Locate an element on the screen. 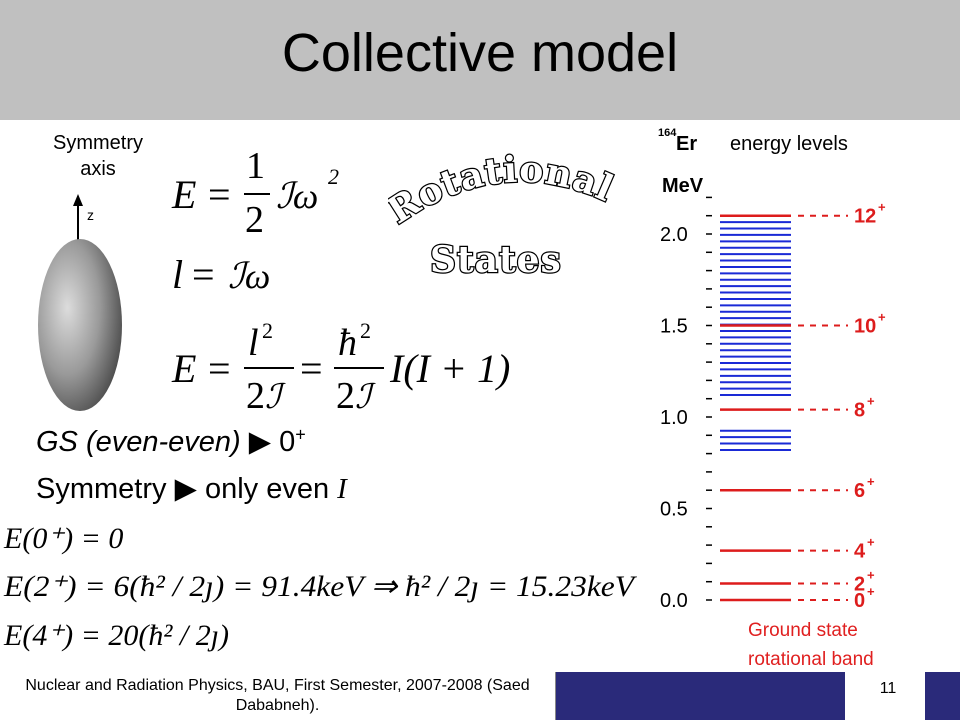 The width and height of the screenshot is (960, 720). symmetry-text: Symmetry is located at coordinates (101, 489).